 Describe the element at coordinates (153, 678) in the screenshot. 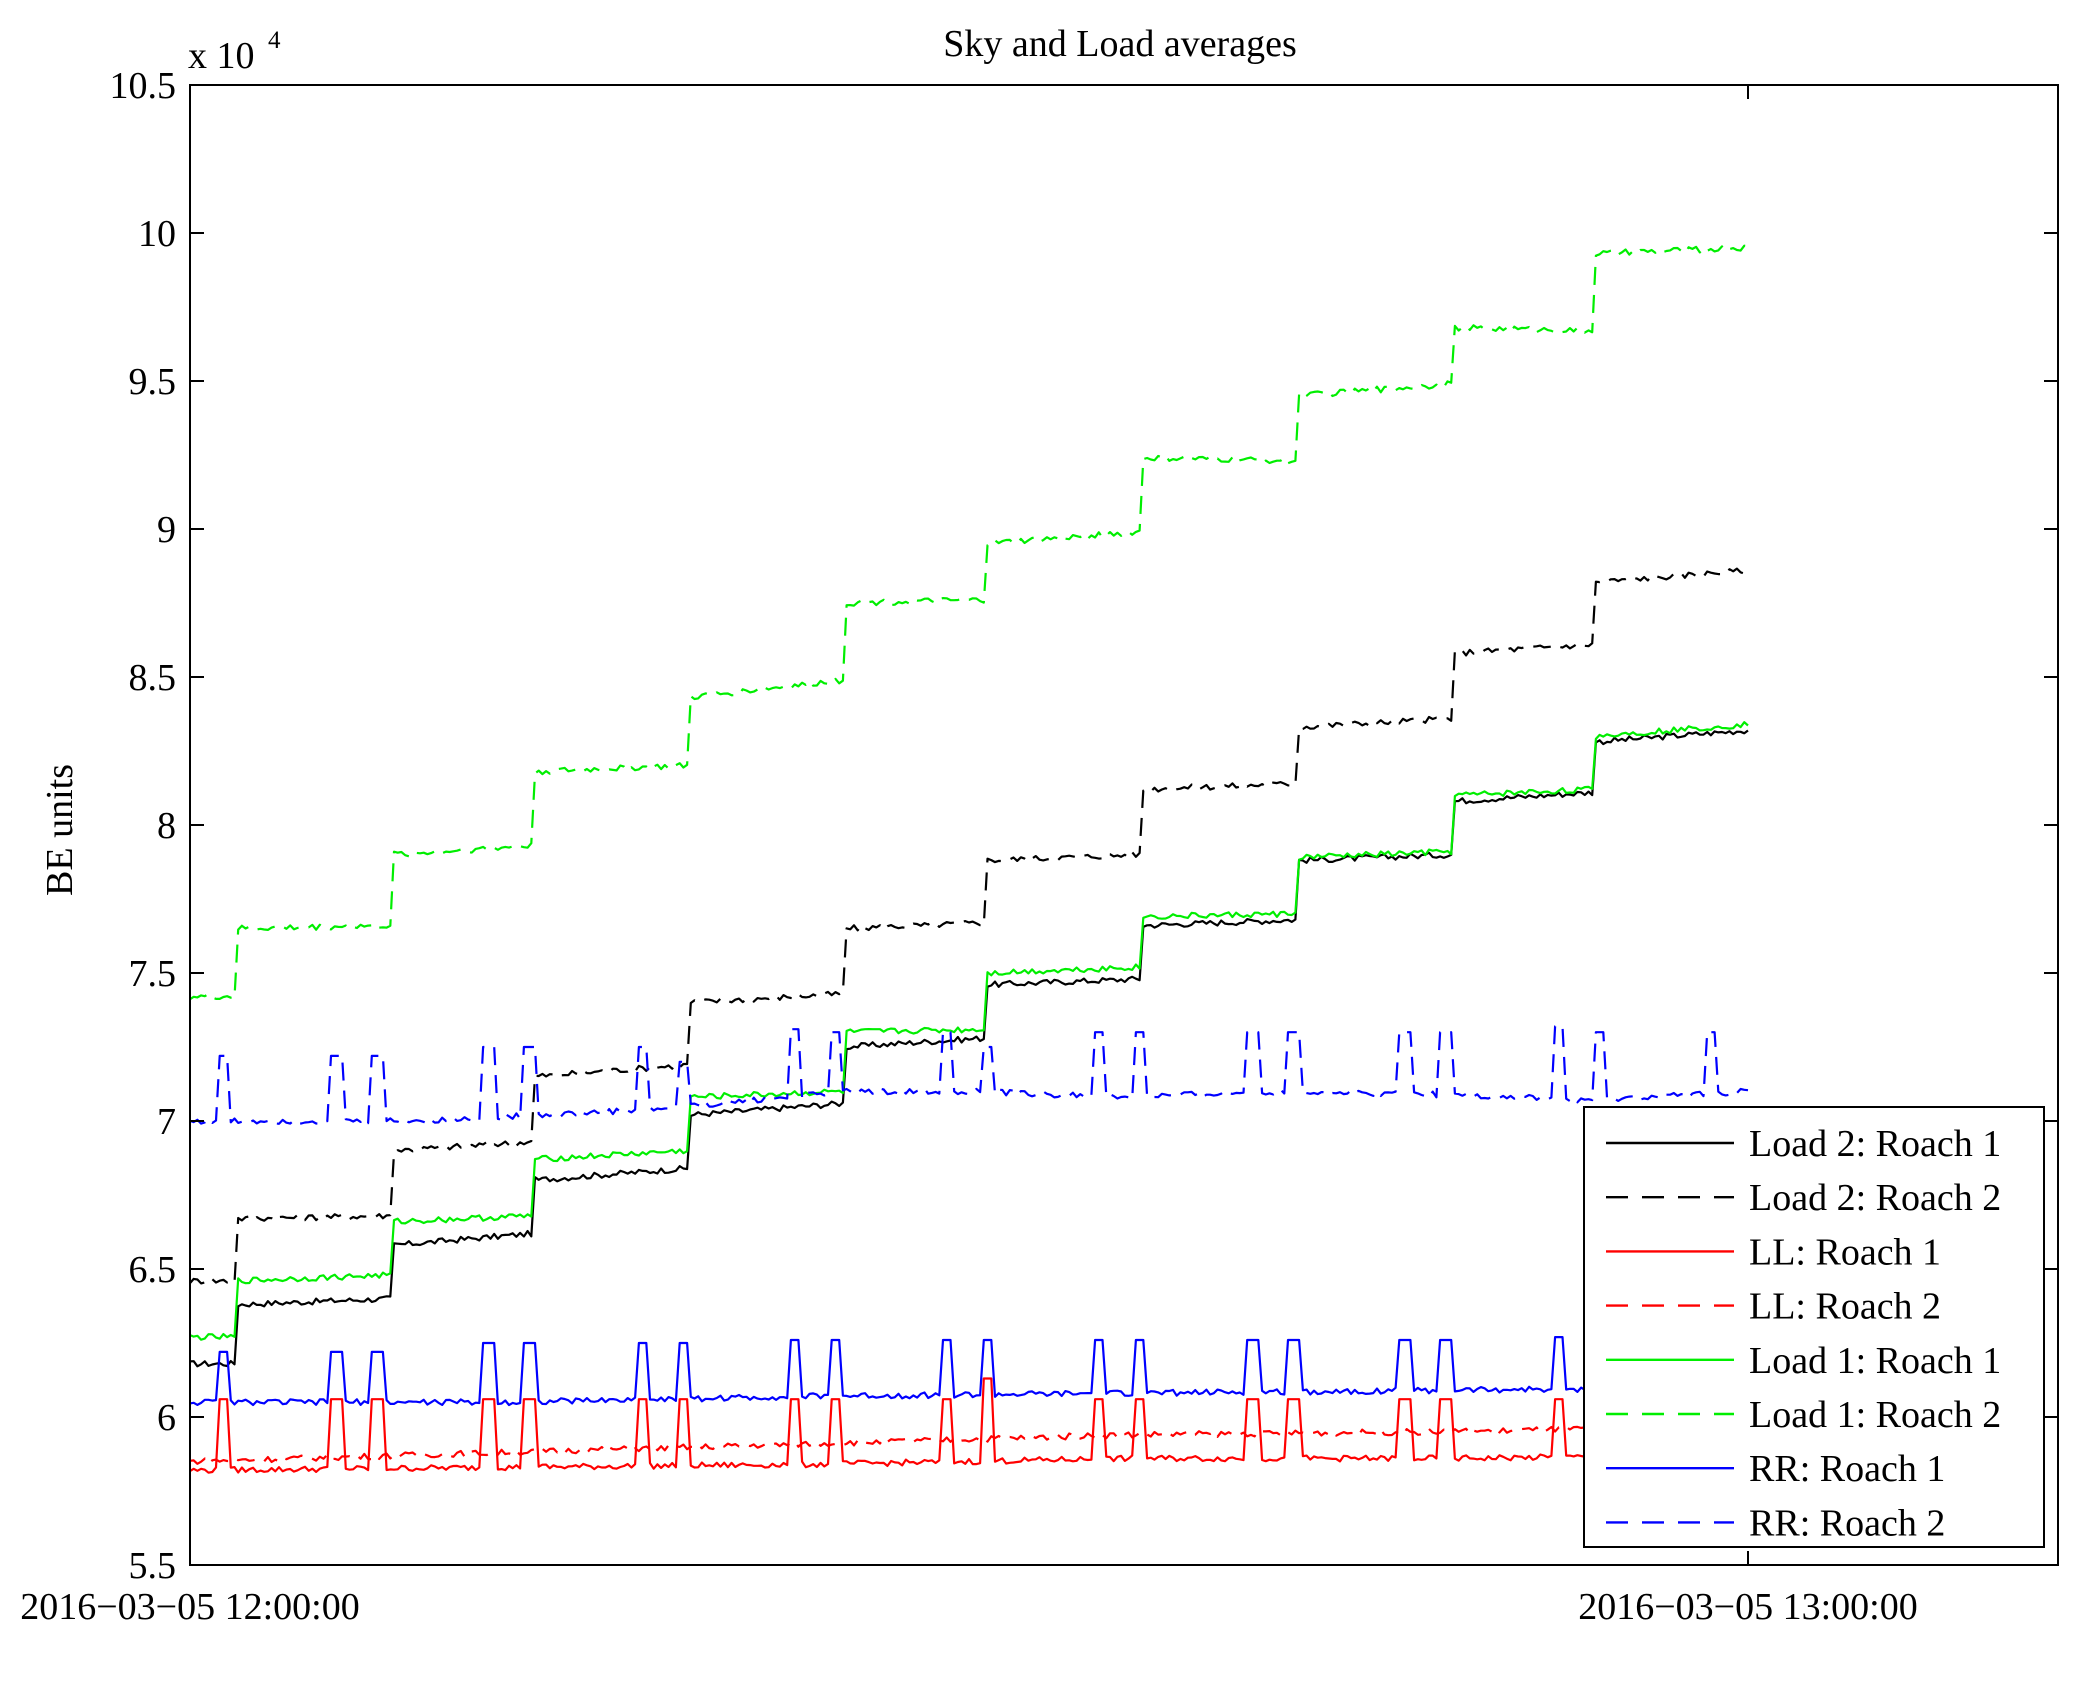

I see `y-tick-label: 8.5` at that location.